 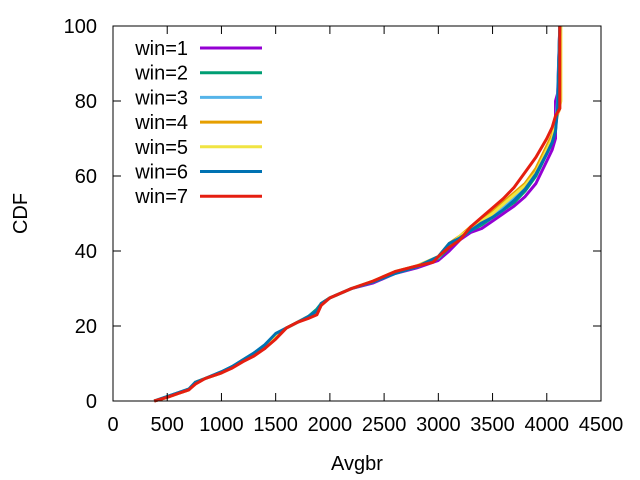 I want to click on x-tick-label: 3000, so click(x=438, y=425).